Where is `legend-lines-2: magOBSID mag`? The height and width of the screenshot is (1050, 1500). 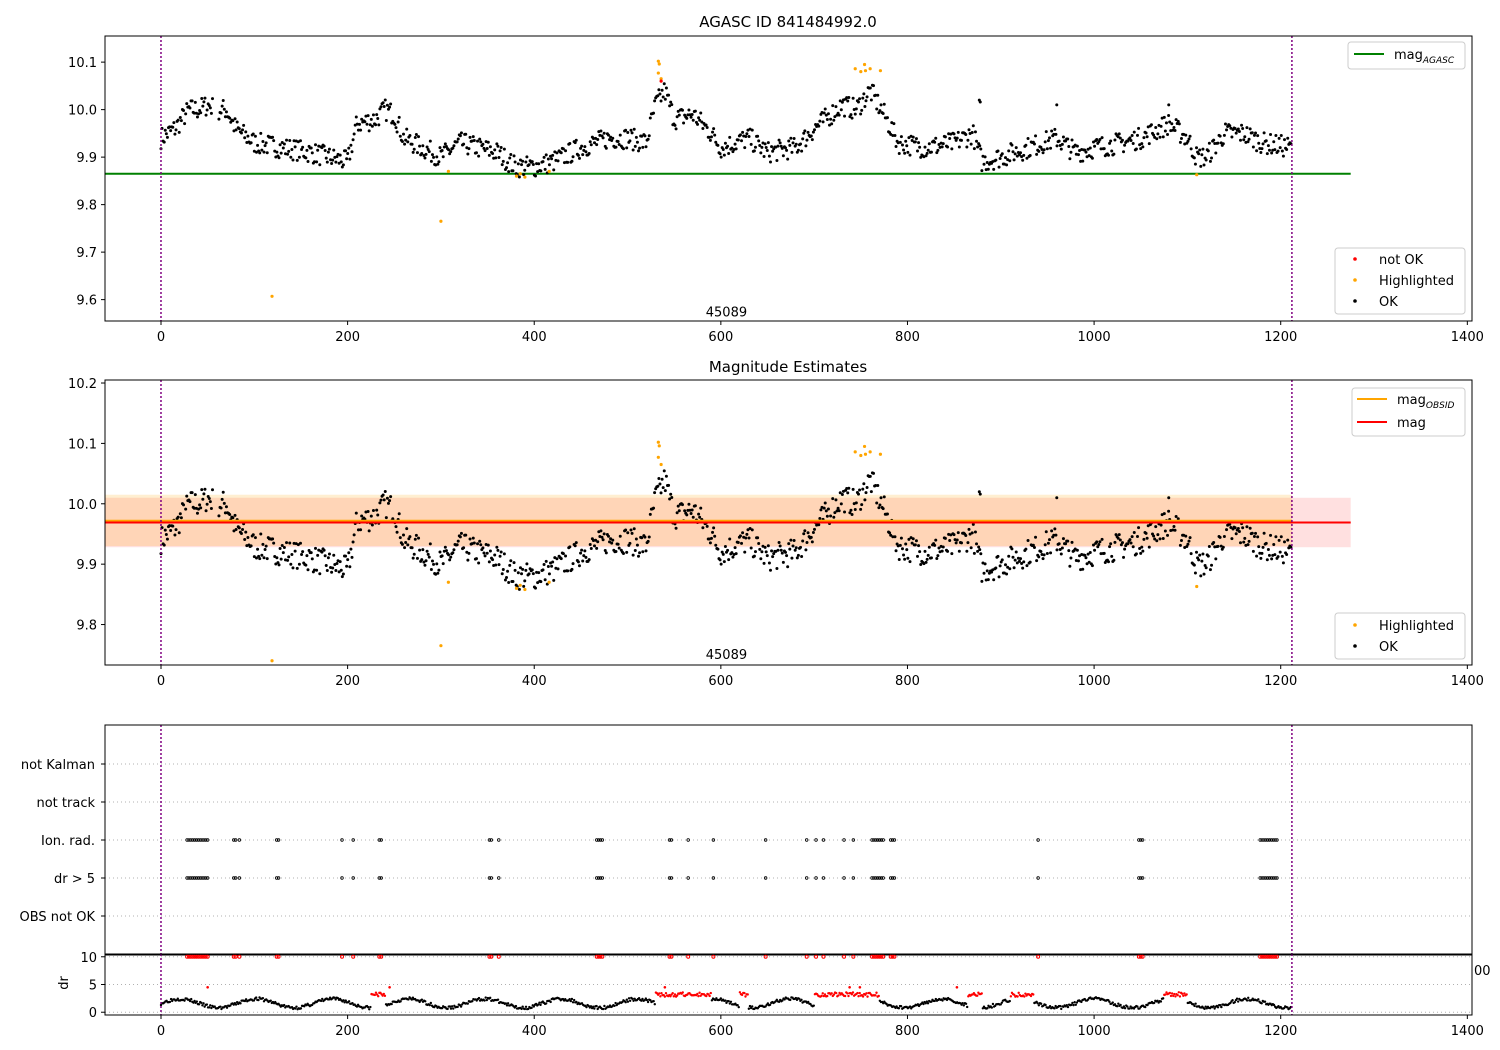
legend-lines-2: magOBSID mag is located at coordinates (1408, 412).